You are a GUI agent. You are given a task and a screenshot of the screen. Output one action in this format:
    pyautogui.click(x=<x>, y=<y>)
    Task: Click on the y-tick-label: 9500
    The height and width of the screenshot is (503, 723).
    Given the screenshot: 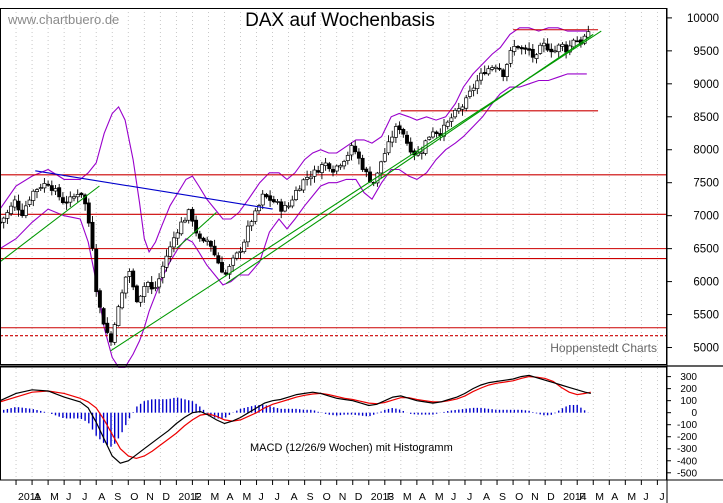 What is the action you would take?
    pyautogui.click(x=706, y=52)
    